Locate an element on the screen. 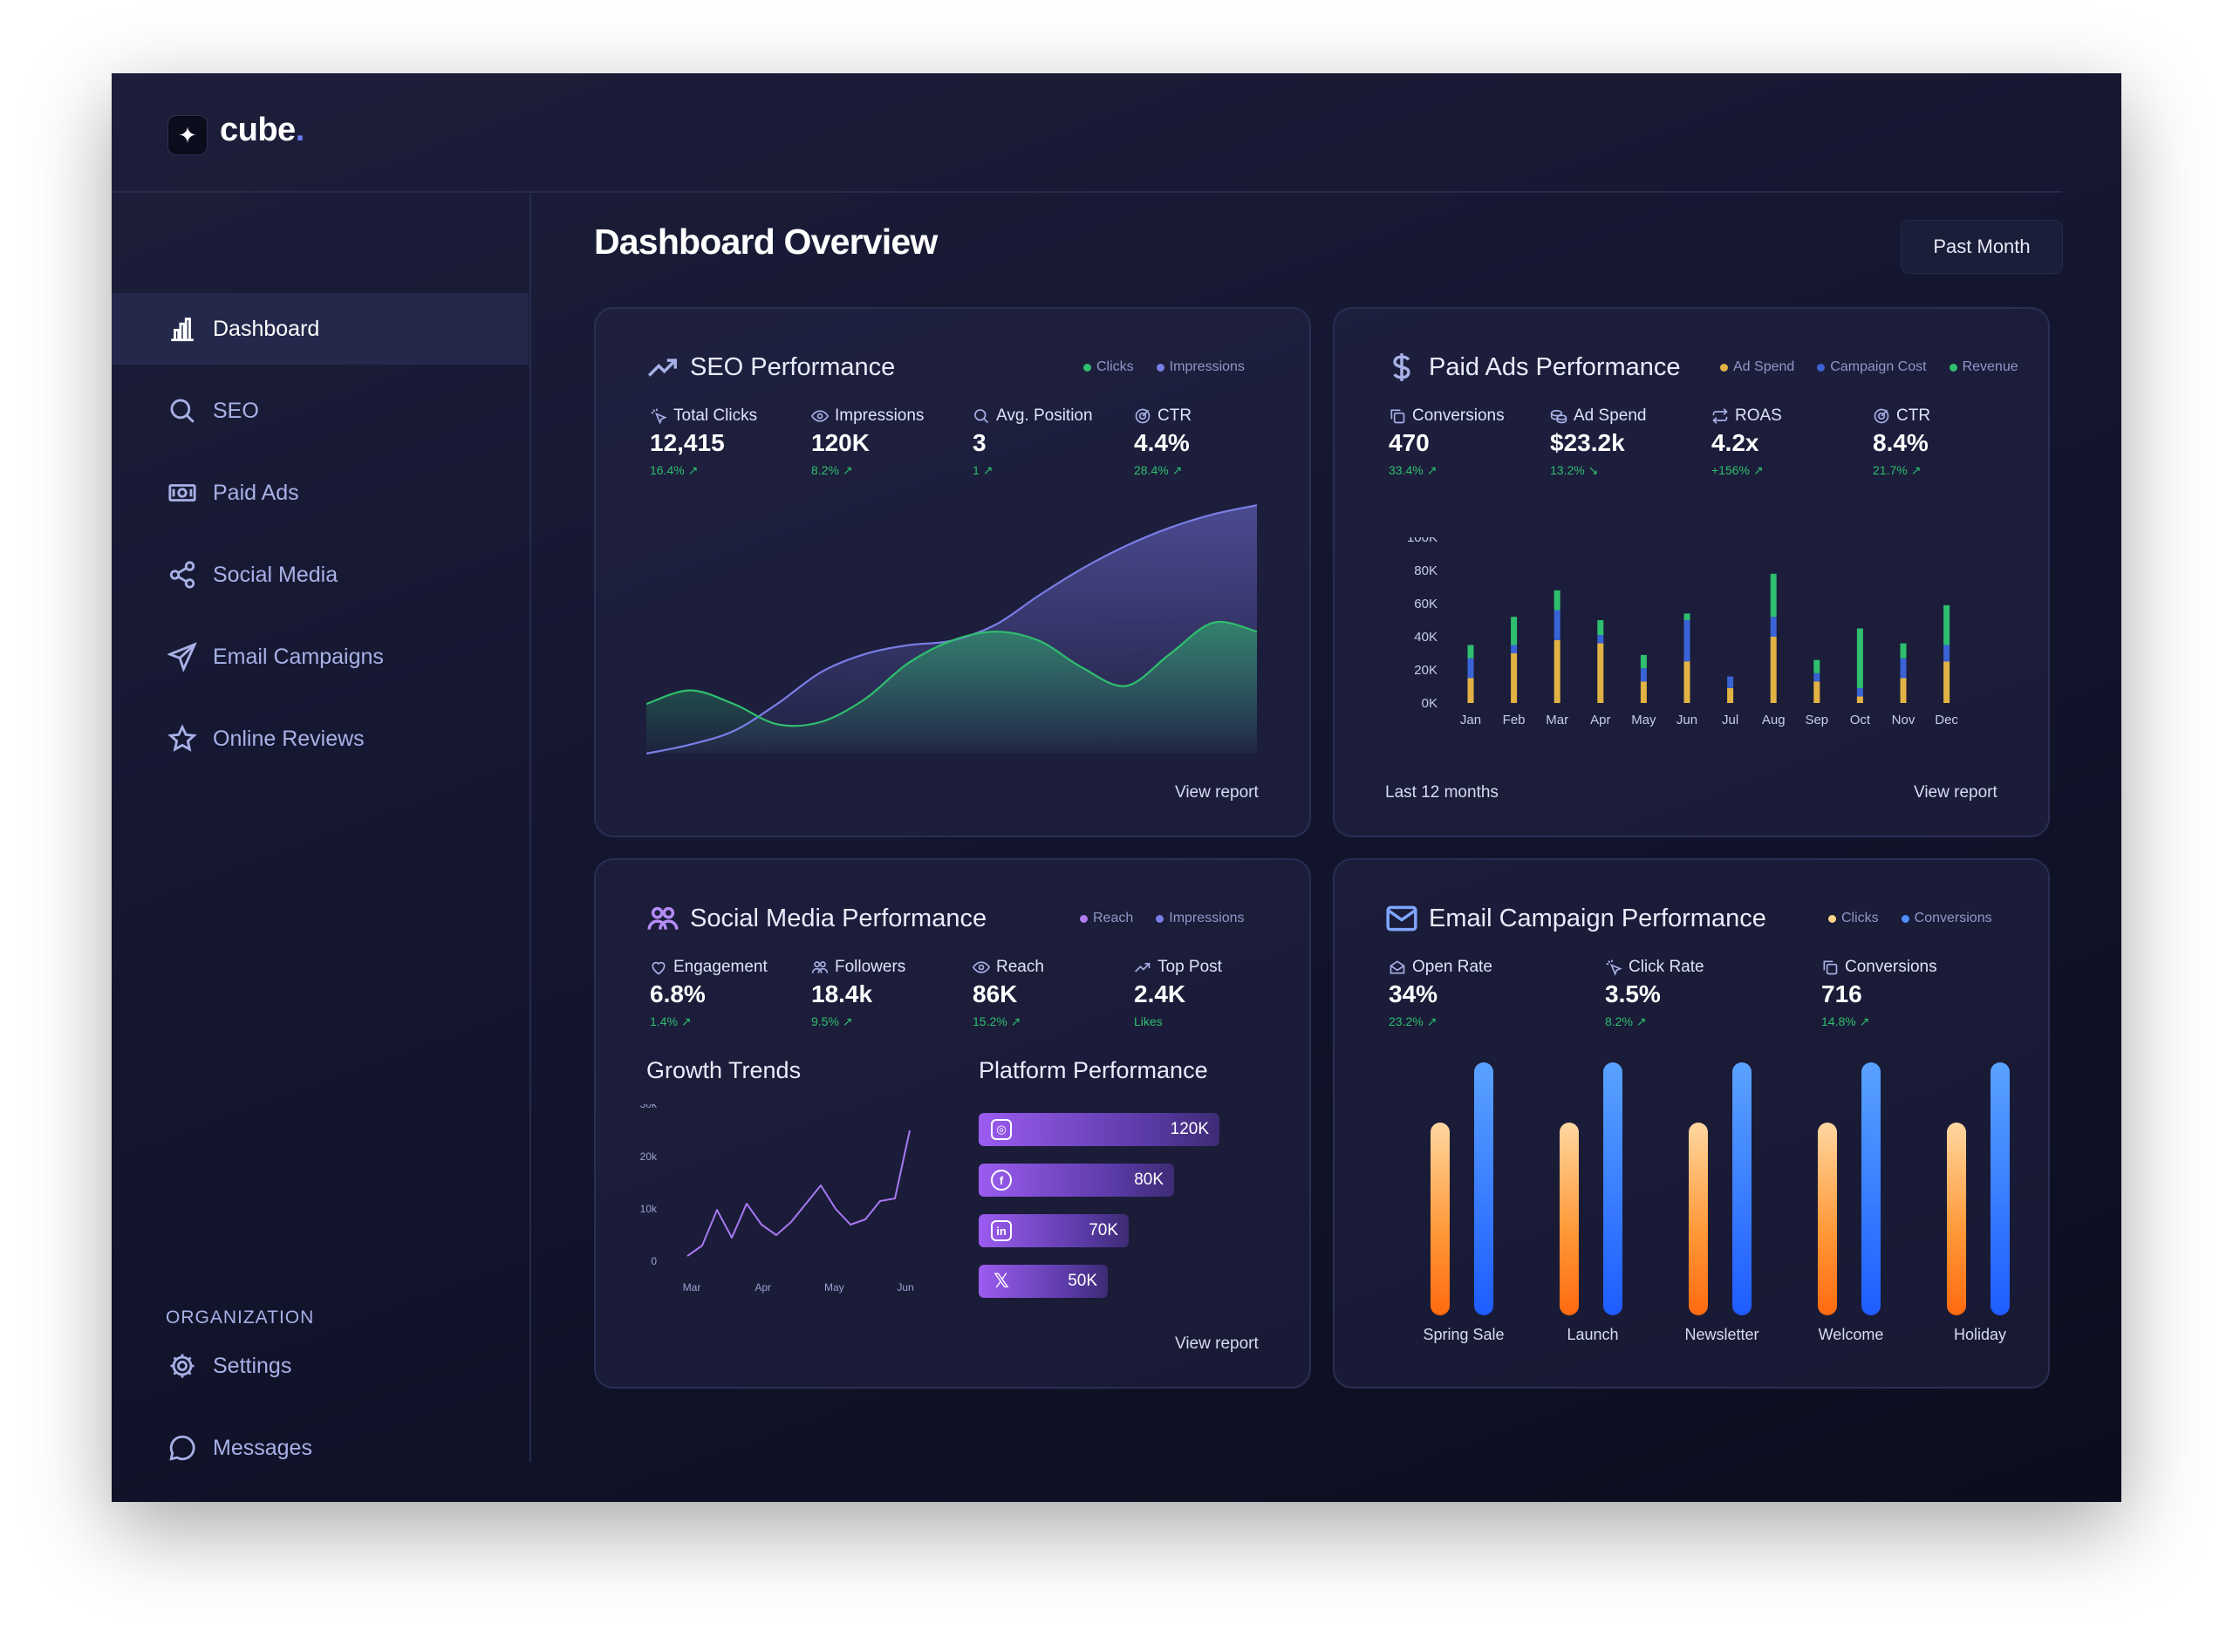 This screenshot has width=2233, height=1652. legend-item-ad-spend: Ad Spend is located at coordinates (1757, 367).